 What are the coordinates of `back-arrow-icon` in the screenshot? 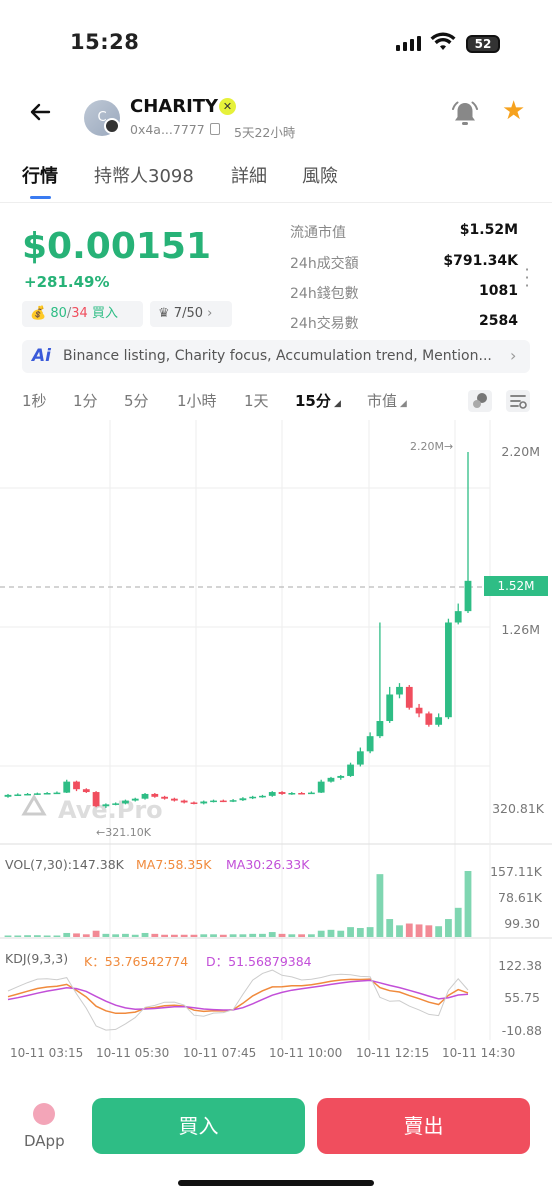 It's located at (40, 114).